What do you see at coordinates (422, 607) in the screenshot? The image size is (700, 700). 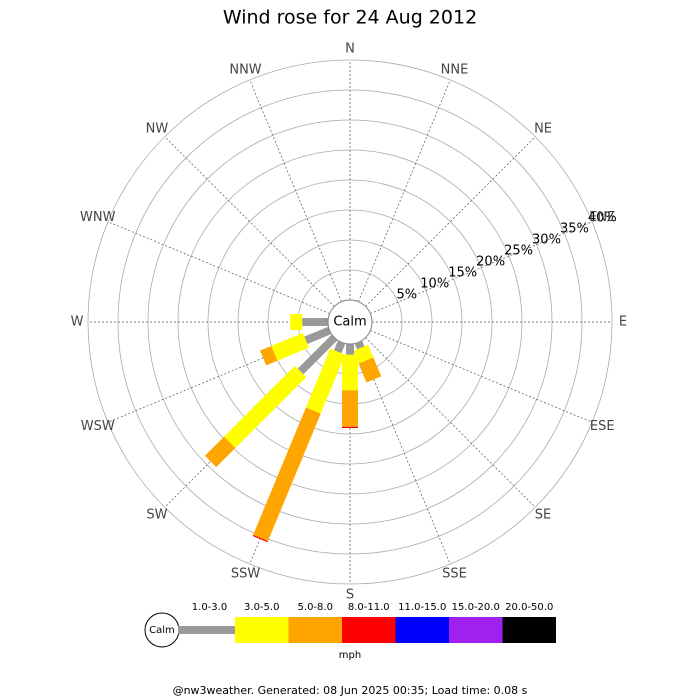 I see `legend-label: 11.0-15.0` at bounding box center [422, 607].